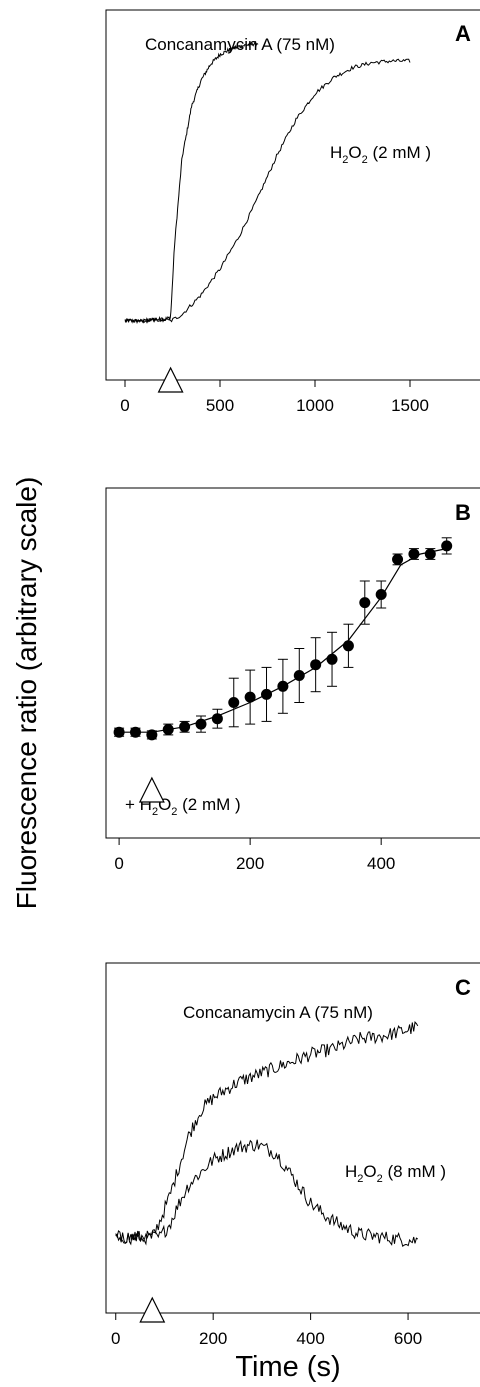 The image size is (480, 1387). I want to click on panel-b-xtick-label-1: 200, so click(250, 863).